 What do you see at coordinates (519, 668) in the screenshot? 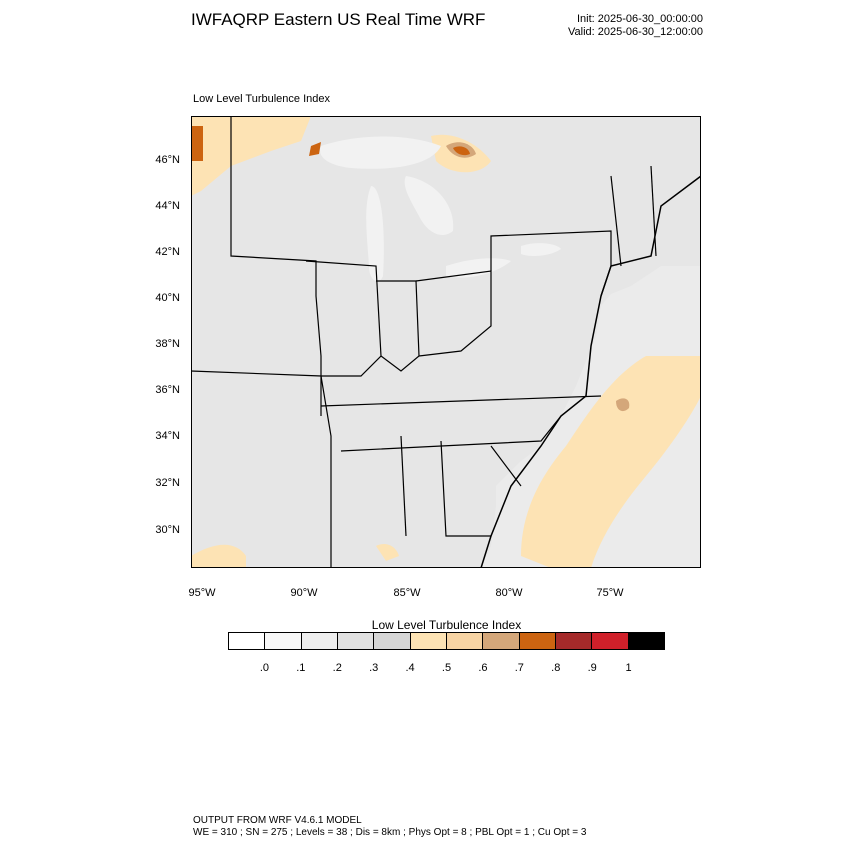
I see `legend-tick-label: .7` at bounding box center [519, 668].